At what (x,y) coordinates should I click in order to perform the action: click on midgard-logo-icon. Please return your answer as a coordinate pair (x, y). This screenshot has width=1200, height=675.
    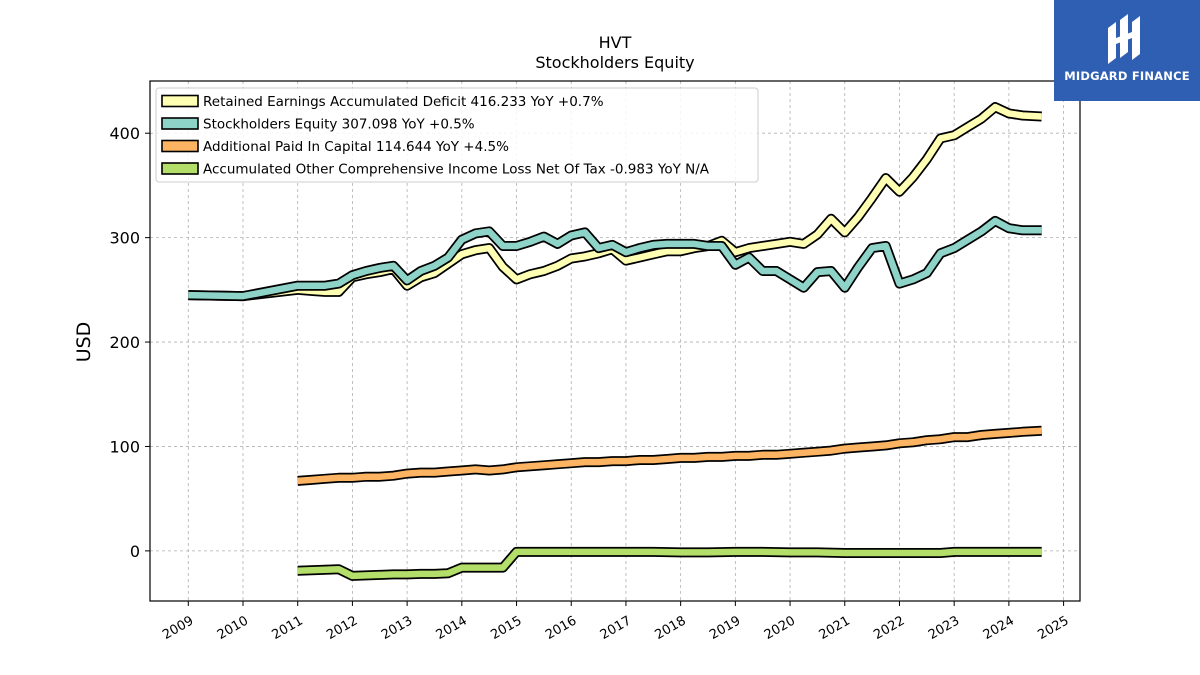
    Looking at the image, I should click on (1124, 39).